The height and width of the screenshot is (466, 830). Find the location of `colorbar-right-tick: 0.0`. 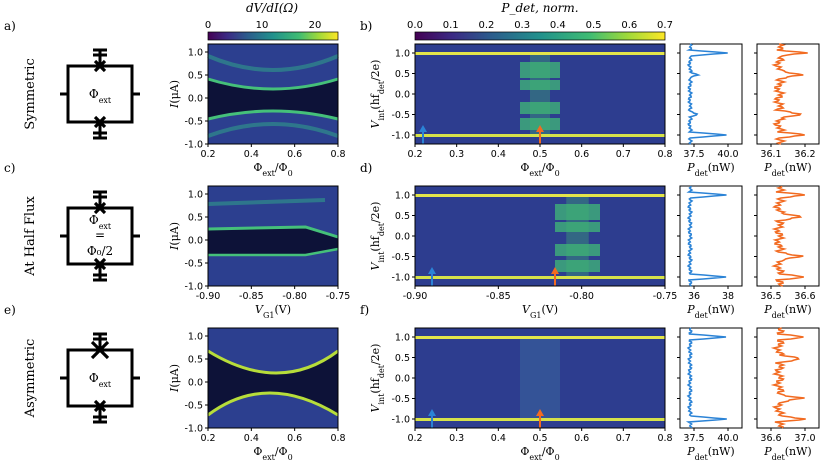

colorbar-right-tick: 0.0 is located at coordinates (415, 25).